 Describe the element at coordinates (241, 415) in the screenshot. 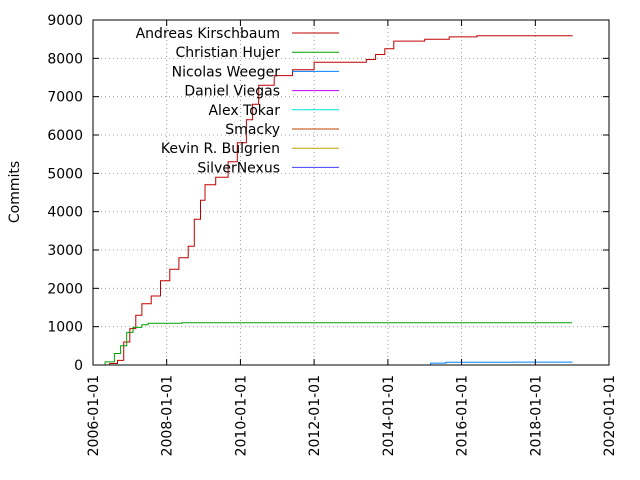

I see `x-tick-label: 2010-01-01` at that location.